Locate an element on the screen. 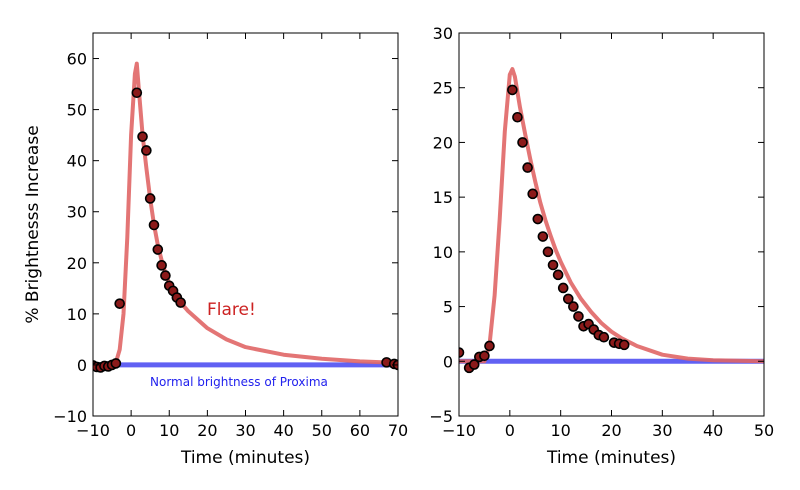 Image resolution: width=800 pixels, height=490 pixels. right-y-tick-label: 10 is located at coordinates (443, 252).